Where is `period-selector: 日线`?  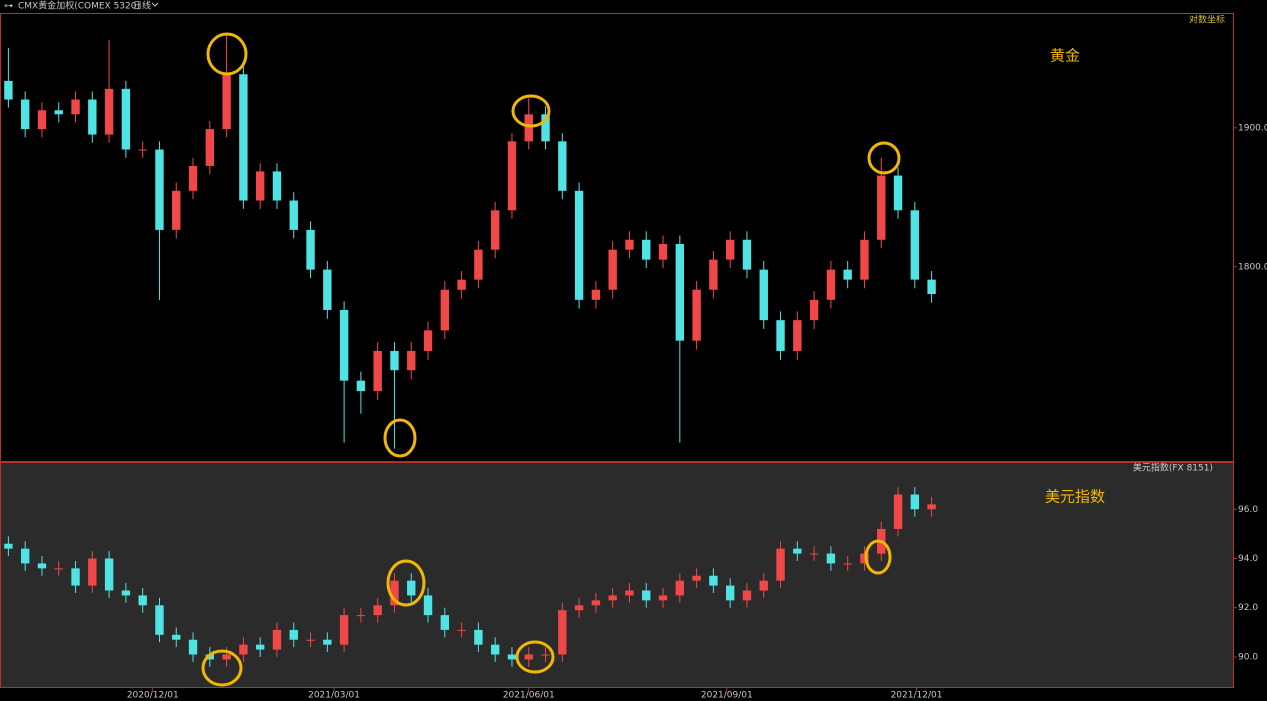 period-selector: 日线 is located at coordinates (142, 6).